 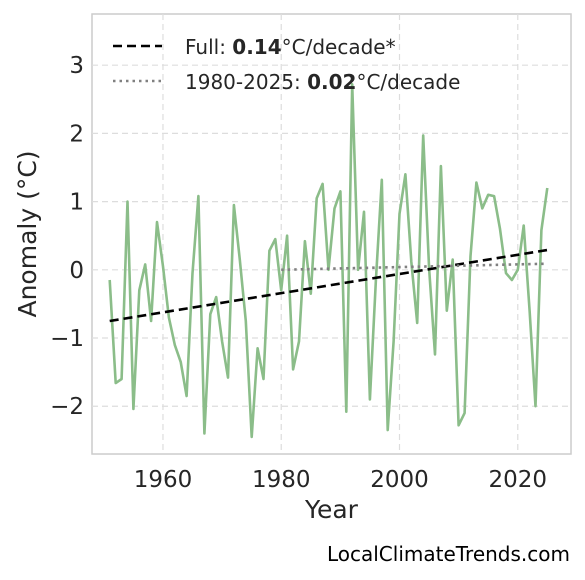 What do you see at coordinates (67, 407) in the screenshot?
I see `y-tick-label: −2` at bounding box center [67, 407].